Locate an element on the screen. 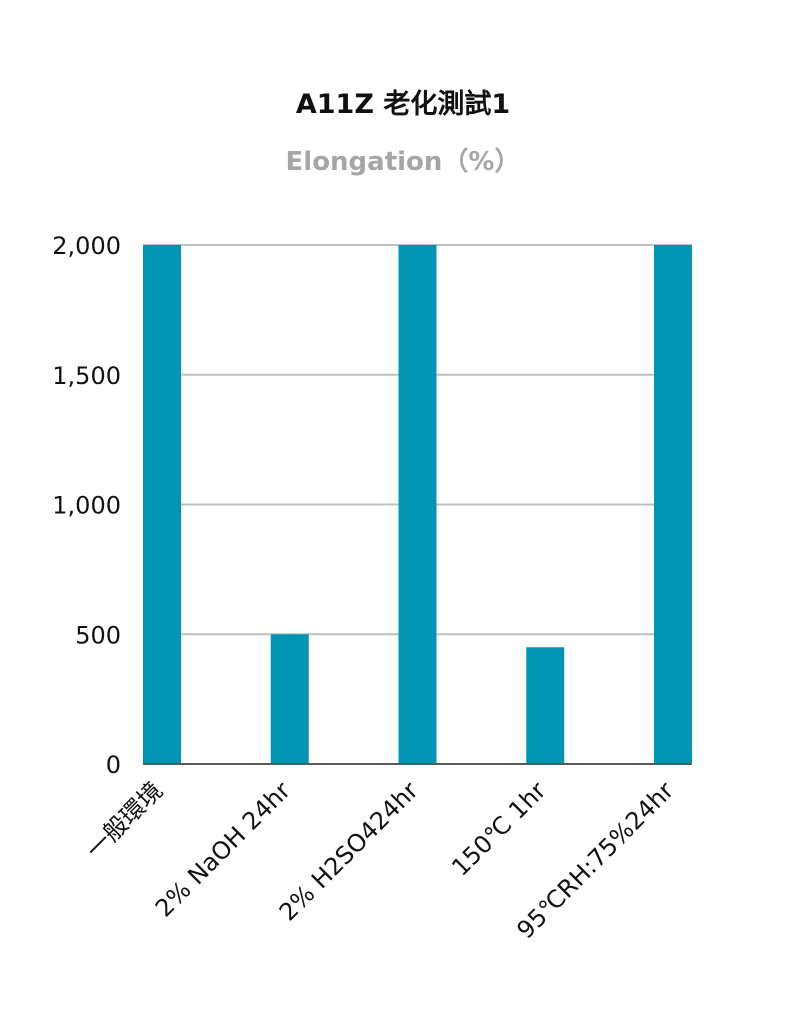  y-tick-label: 500 is located at coordinates (98, 635).